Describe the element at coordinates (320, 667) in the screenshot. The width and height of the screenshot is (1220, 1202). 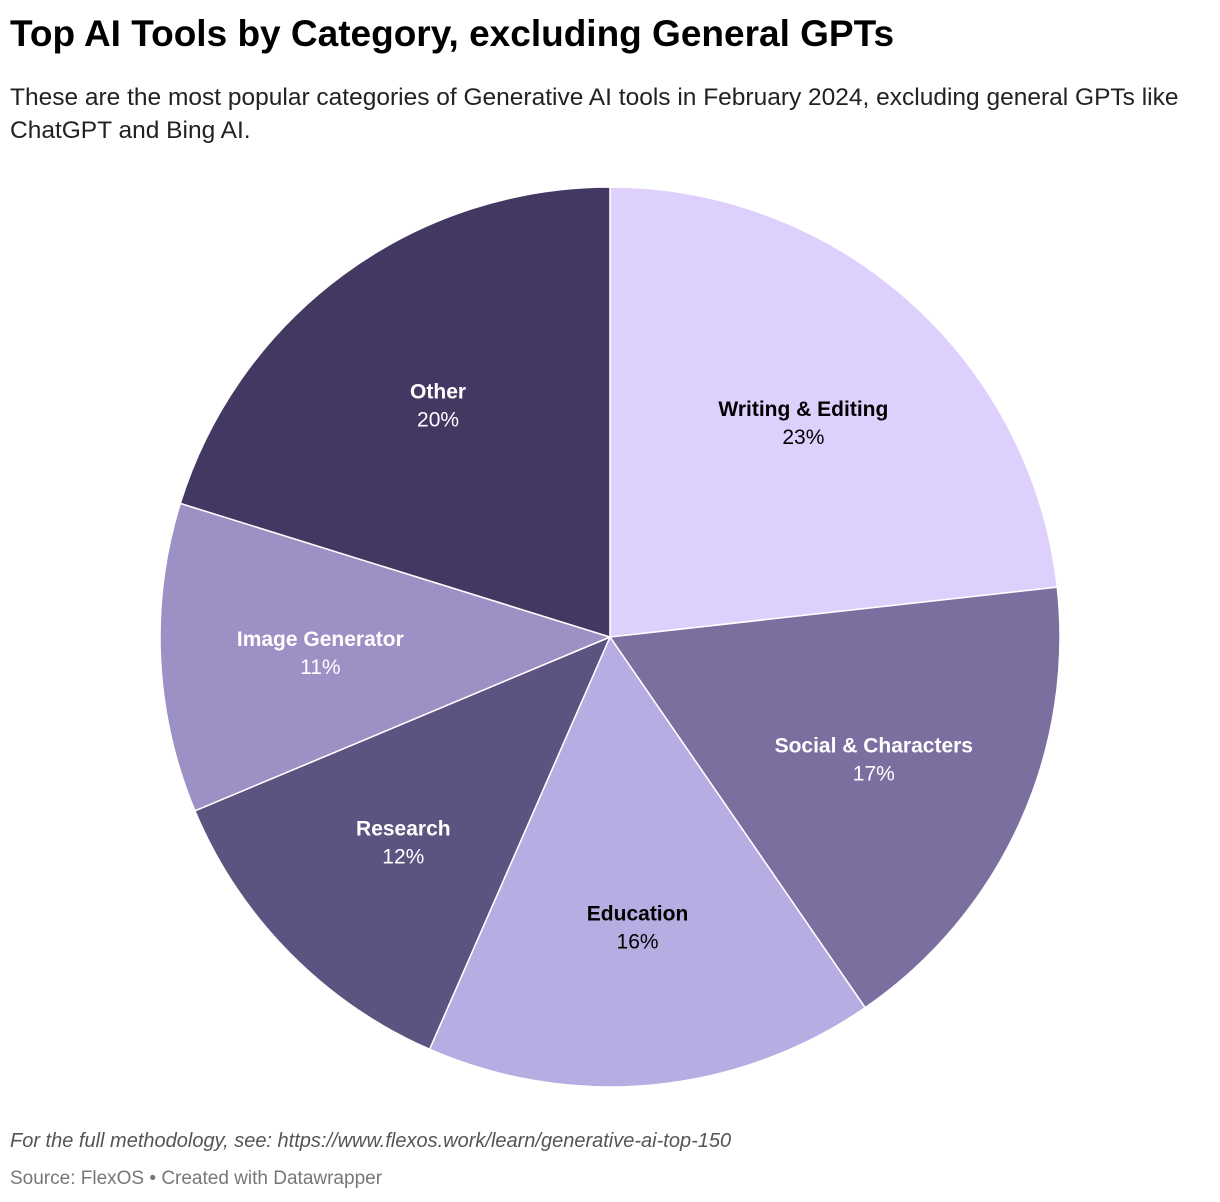
I see `slice-value-image-generator: 11%` at that location.